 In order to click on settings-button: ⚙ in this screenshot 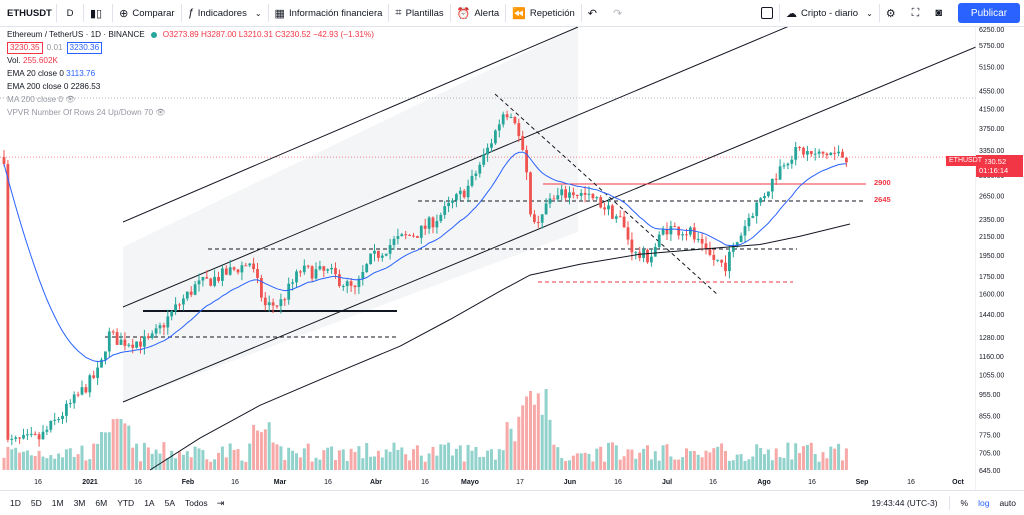, I will do `click(893, 13)`.